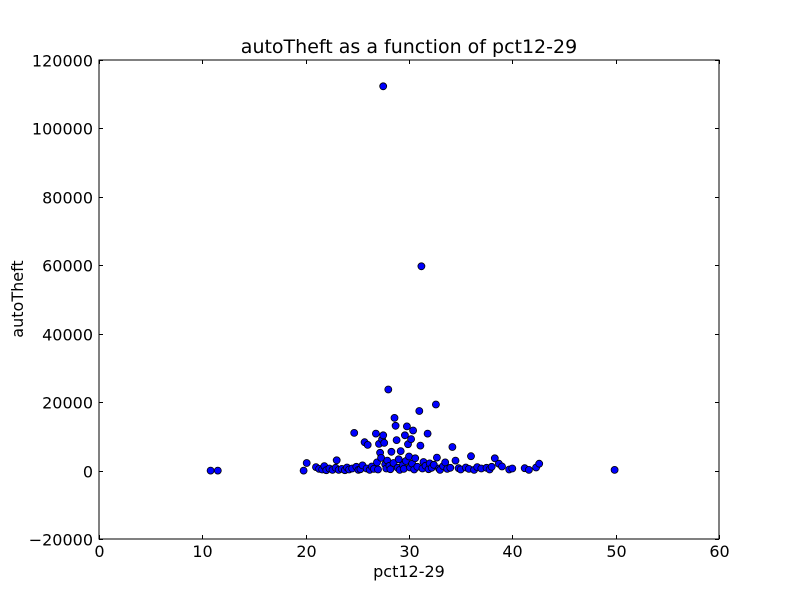 The image size is (800, 600). I want to click on x-tick-label: 50, so click(616, 551).